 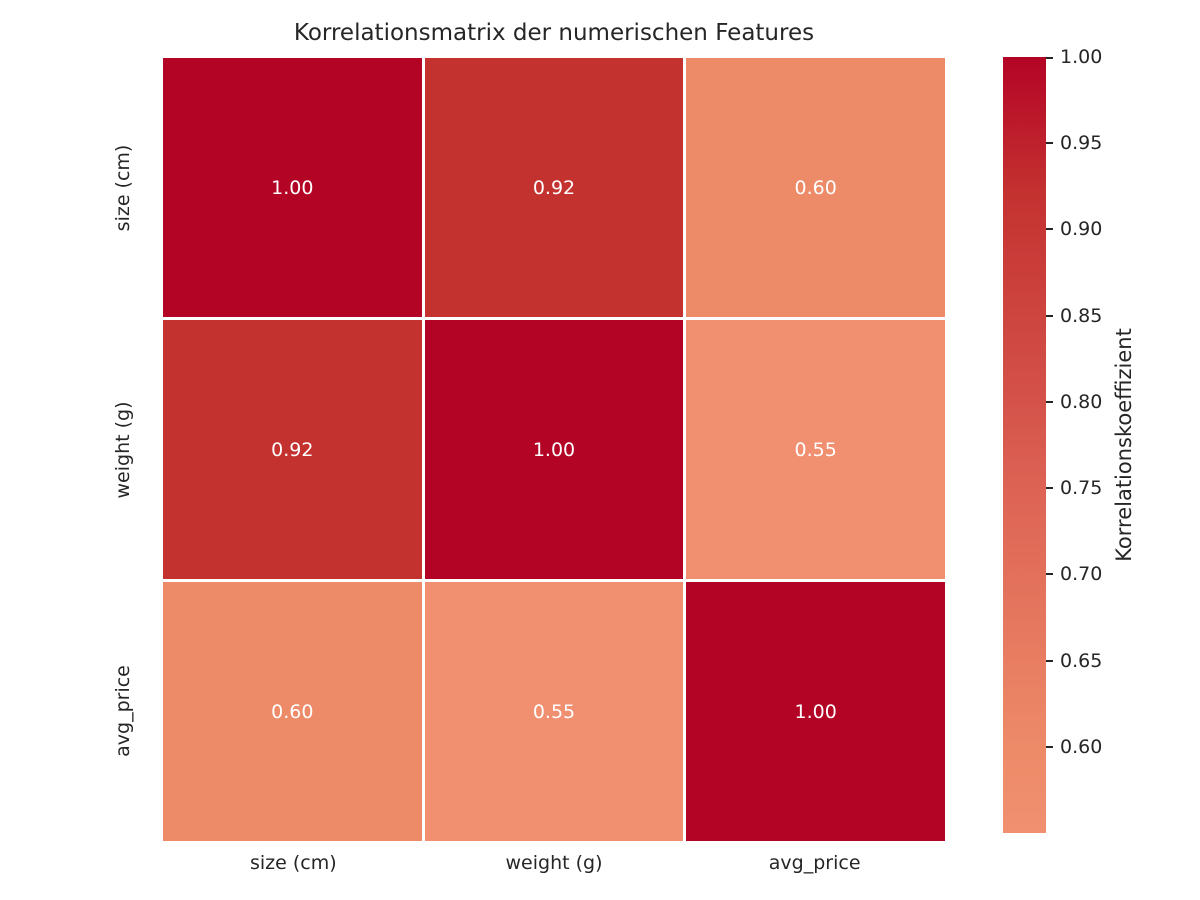 I want to click on colorbar, so click(x=1024, y=445).